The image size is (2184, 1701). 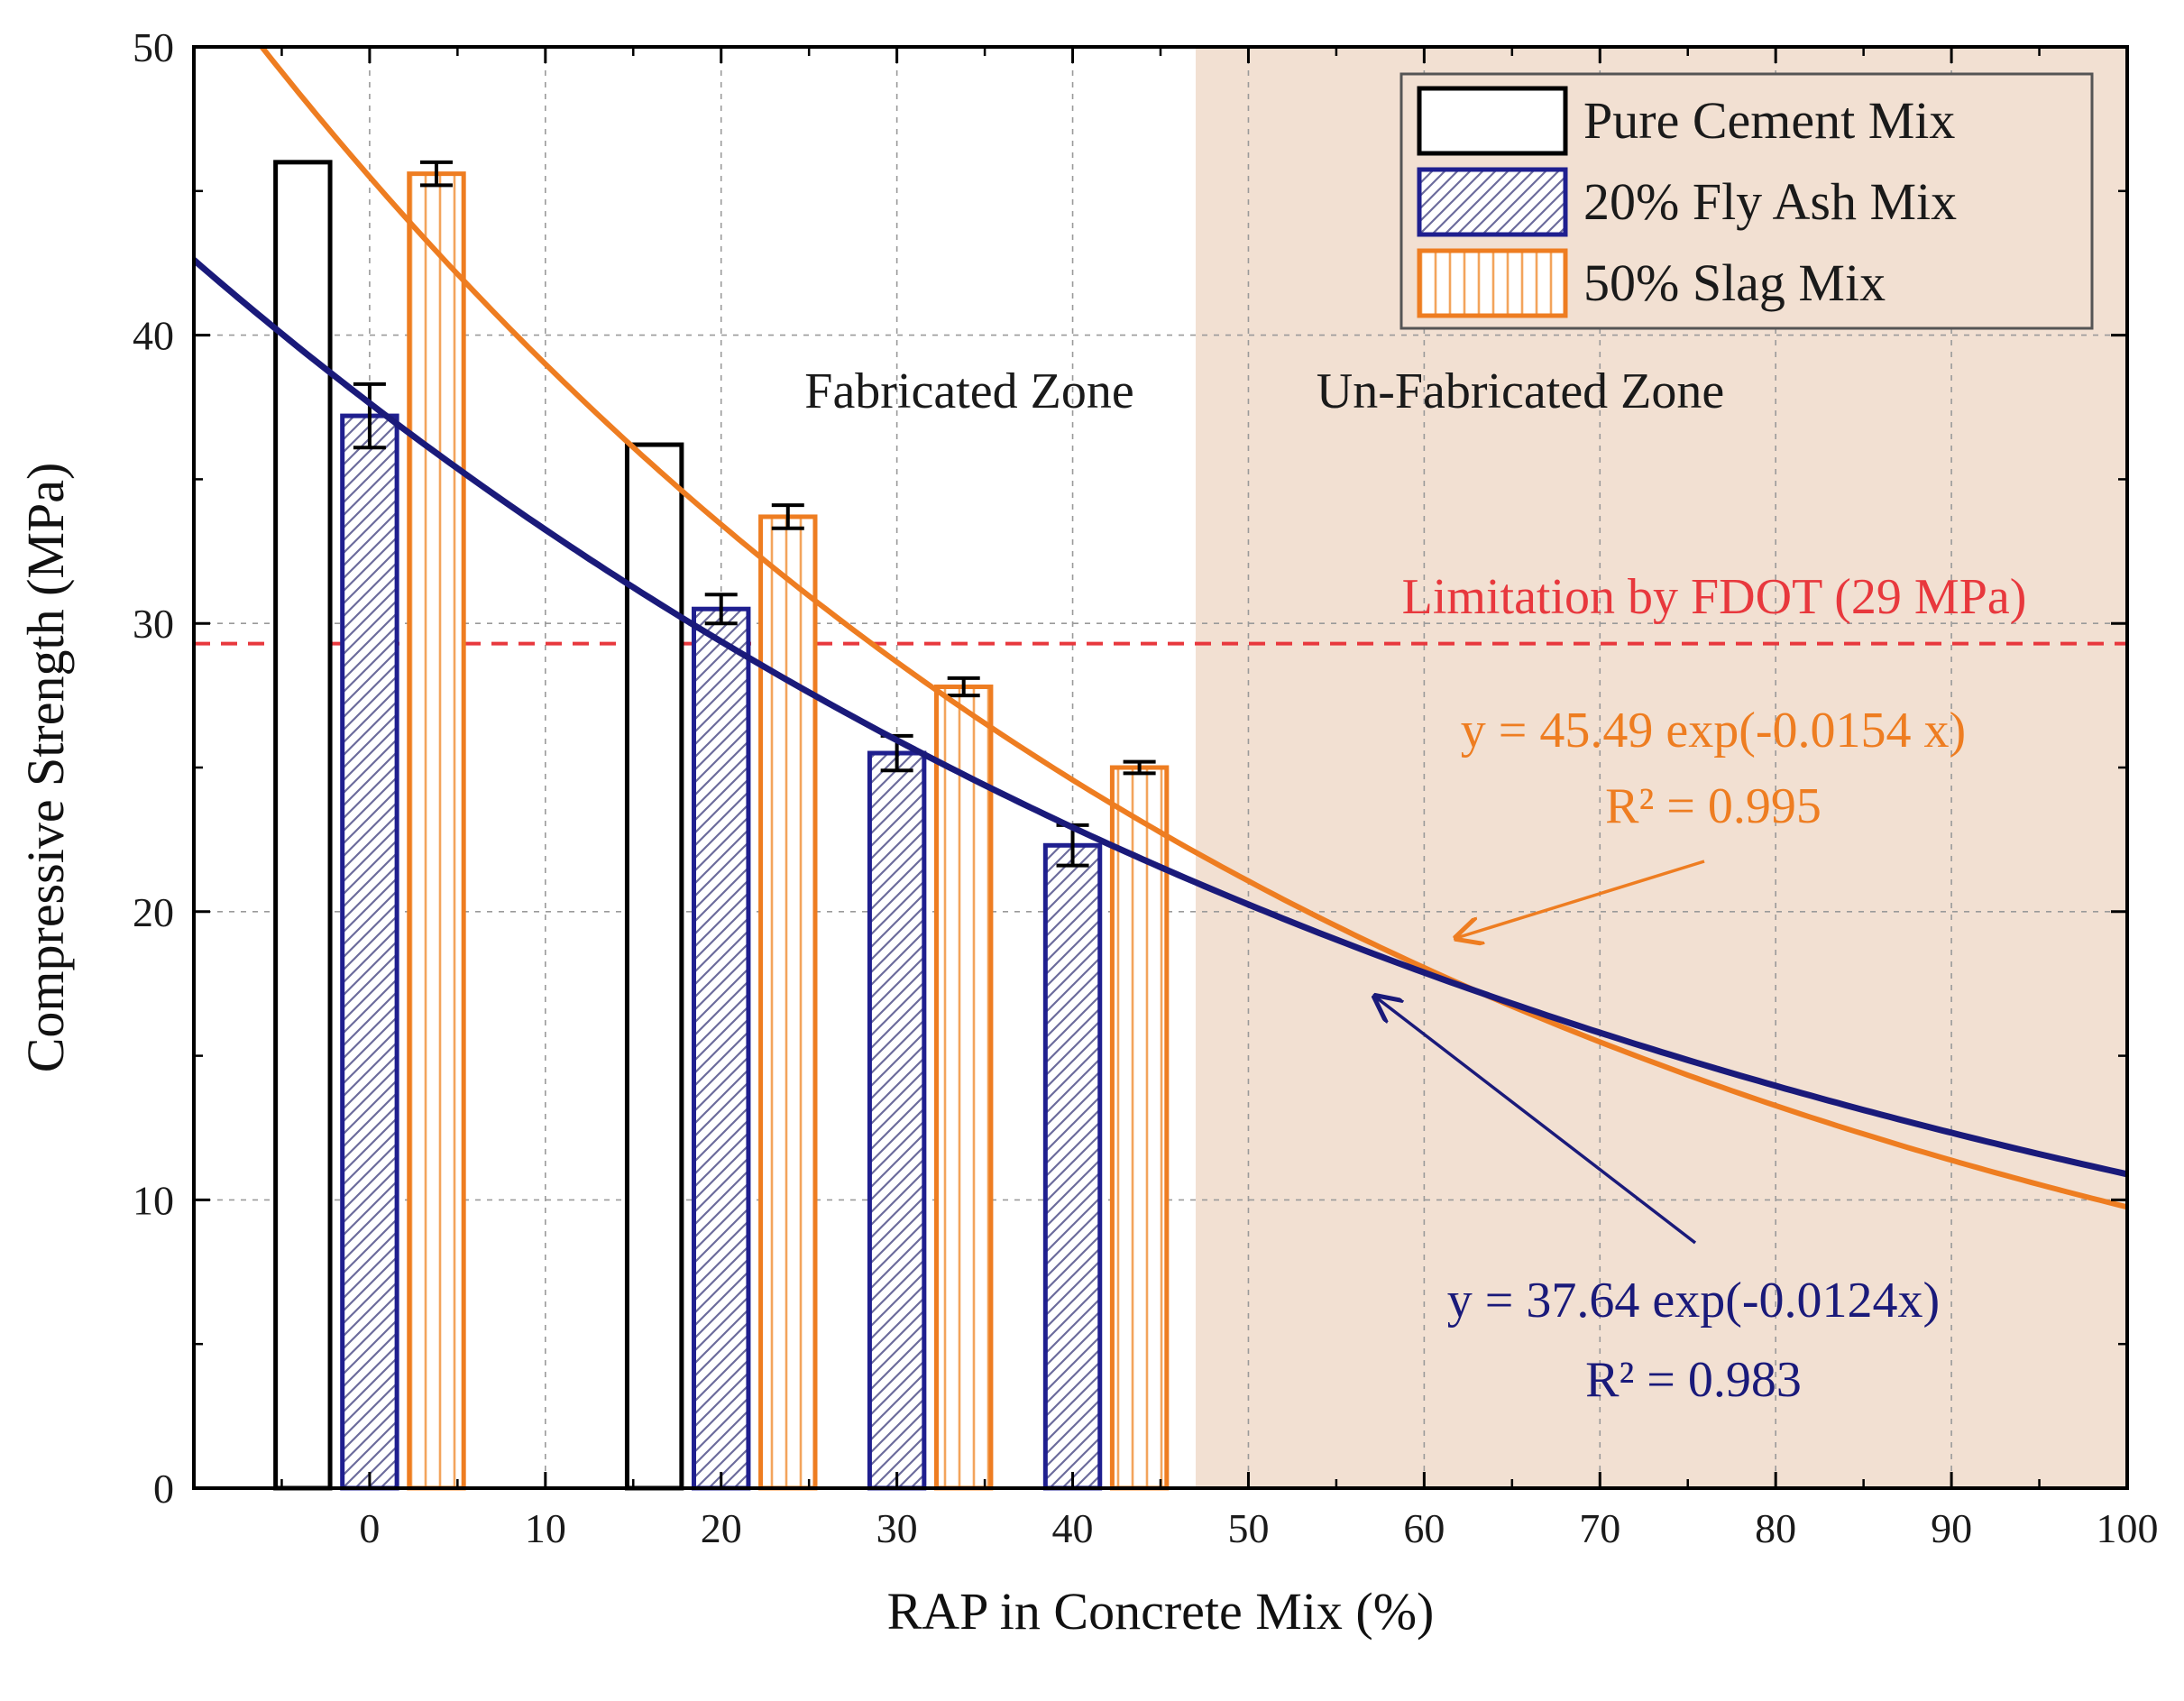 I want to click on x-tick-label: 0, so click(x=369, y=1528).